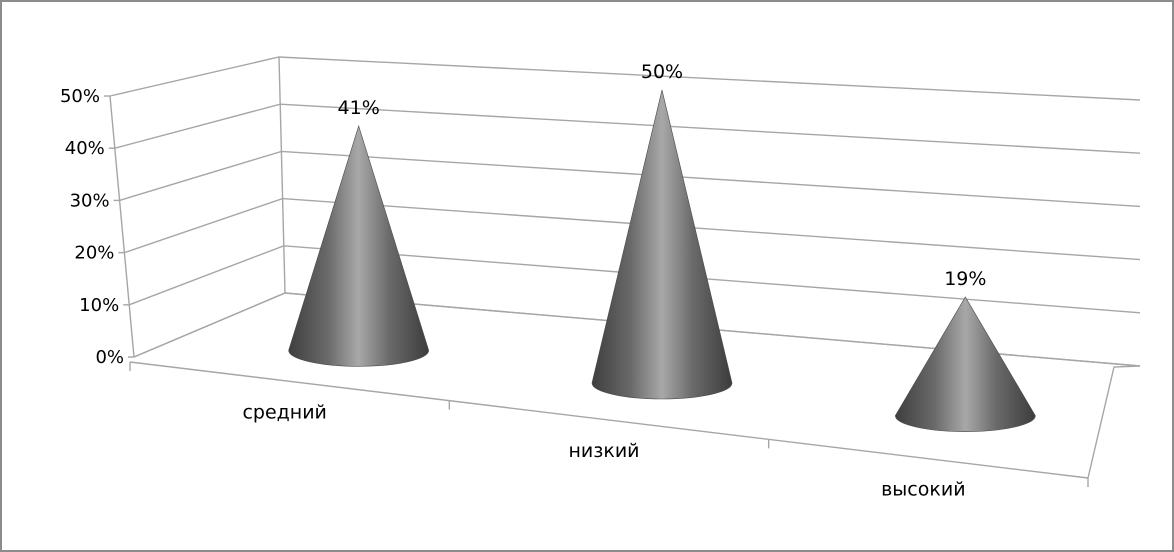 The image size is (1174, 552). I want to click on data-label: 41%, so click(359, 108).